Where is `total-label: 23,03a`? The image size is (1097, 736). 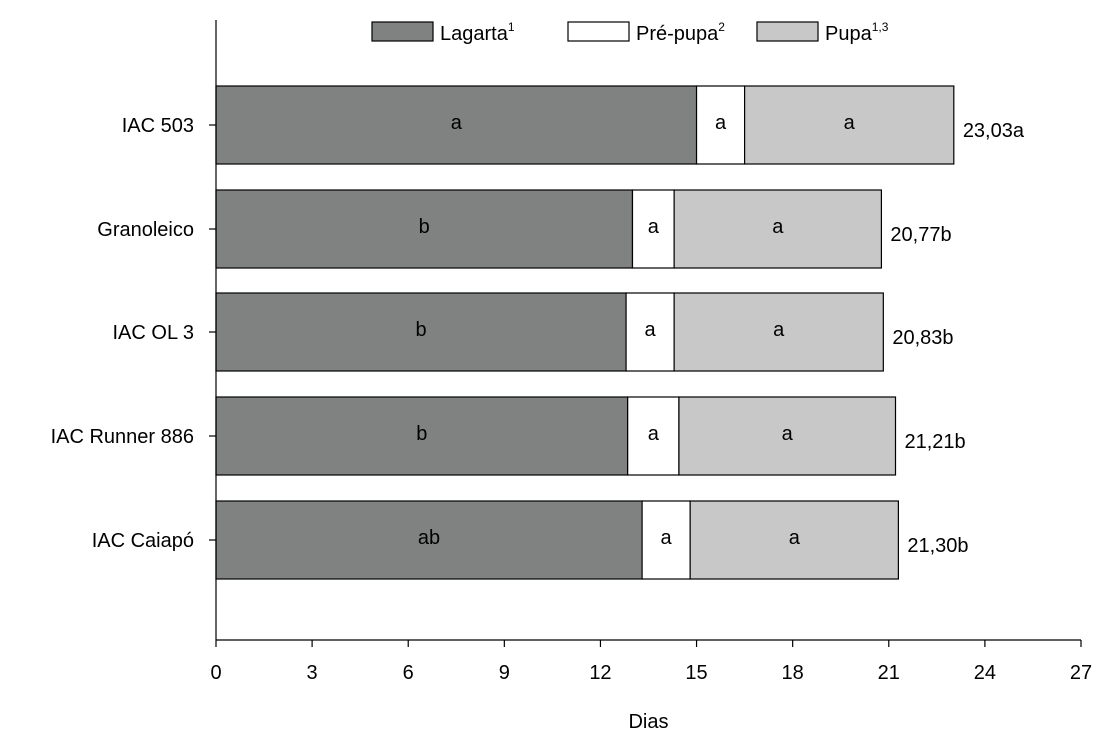 total-label: 23,03a is located at coordinates (994, 131).